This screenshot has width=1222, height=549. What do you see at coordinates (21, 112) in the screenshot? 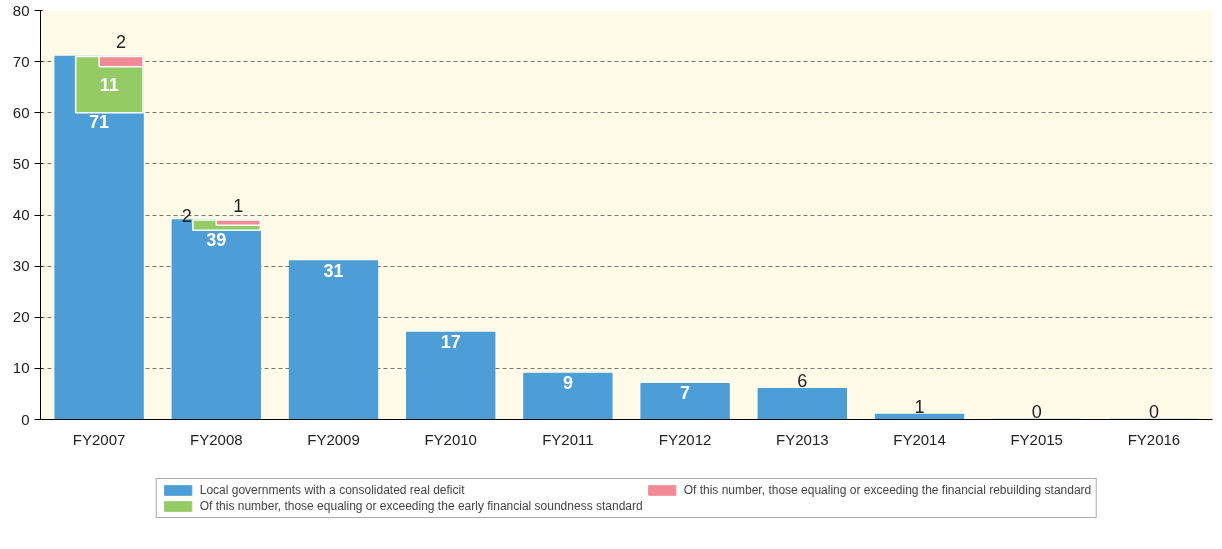
I see `y-tick-label: 60` at bounding box center [21, 112].